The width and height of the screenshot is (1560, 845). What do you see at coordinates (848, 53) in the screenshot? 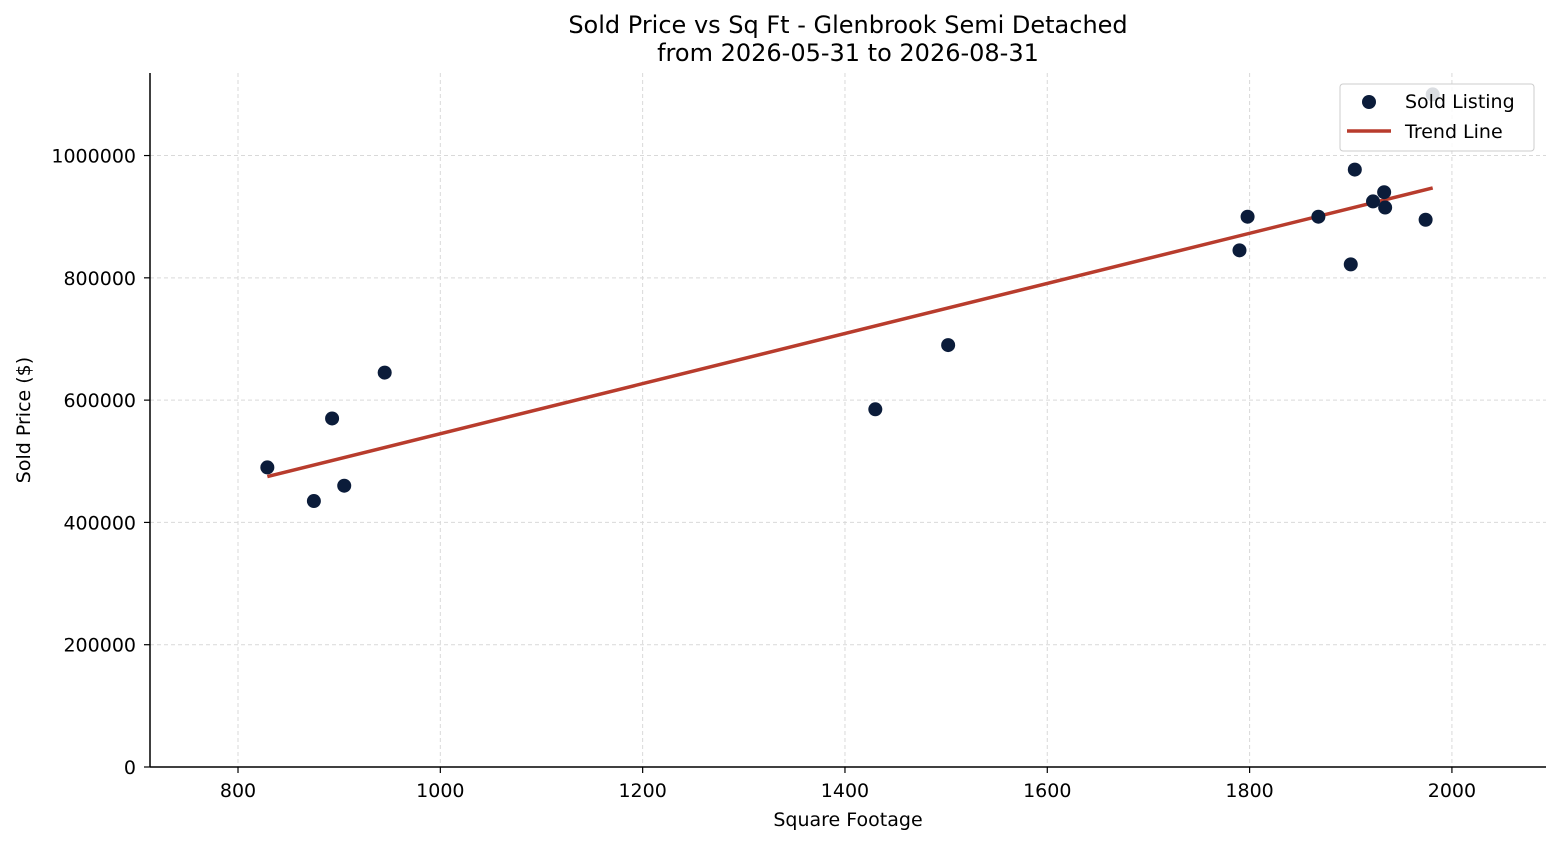
I see `chart-subtitle: from 2026-05-31 to 2026-08-31` at bounding box center [848, 53].